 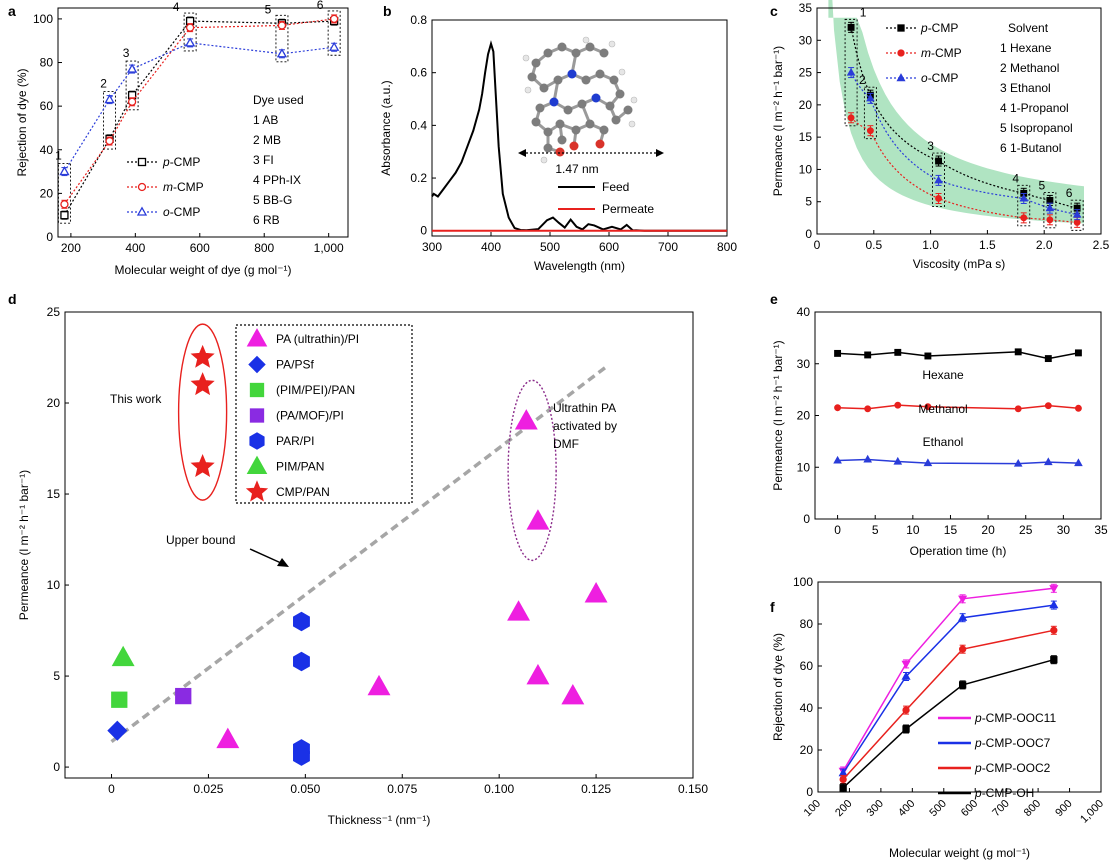 What do you see at coordinates (964, 170) in the screenshot?
I see `series-fit-m` at bounding box center [964, 170].